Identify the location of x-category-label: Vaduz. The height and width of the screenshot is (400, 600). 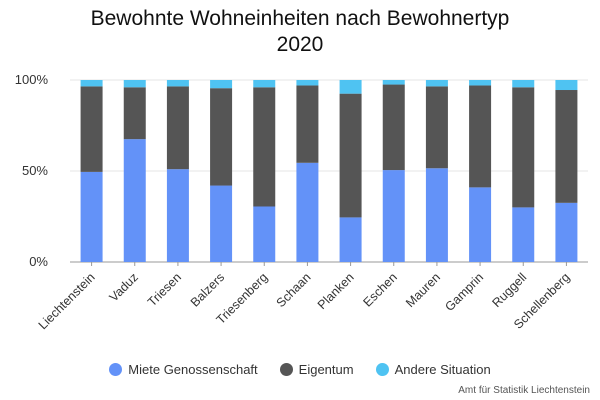
(124, 287).